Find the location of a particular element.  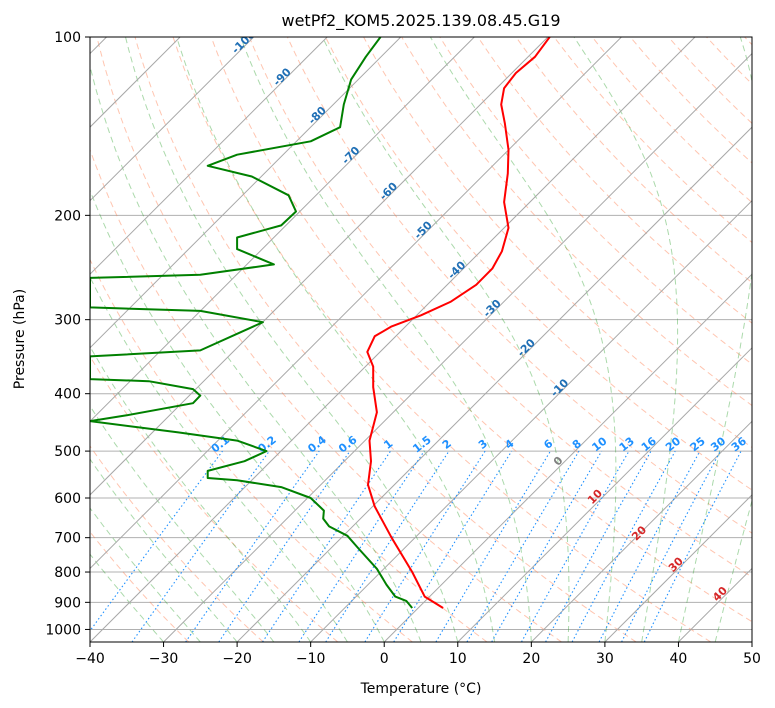

x-tick-label: −30 is located at coordinates (164, 659).